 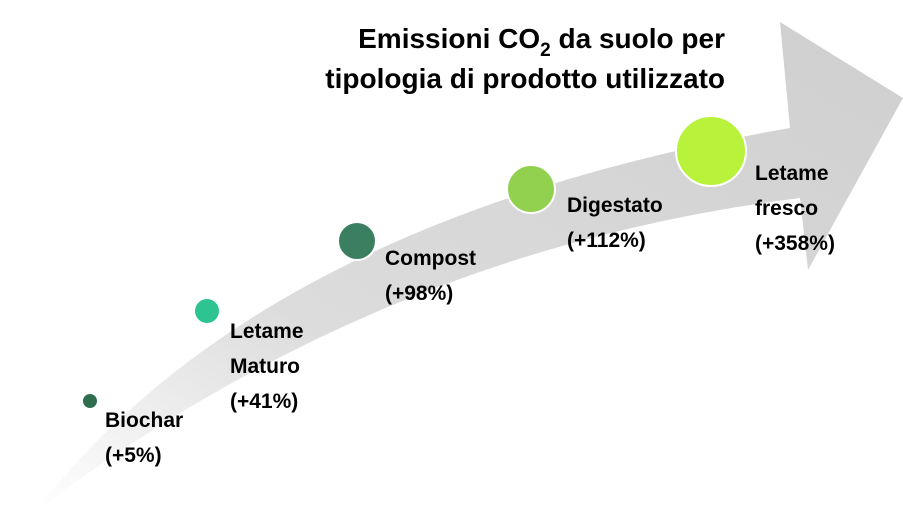 I want to click on item-label: Compost, so click(x=430, y=258).